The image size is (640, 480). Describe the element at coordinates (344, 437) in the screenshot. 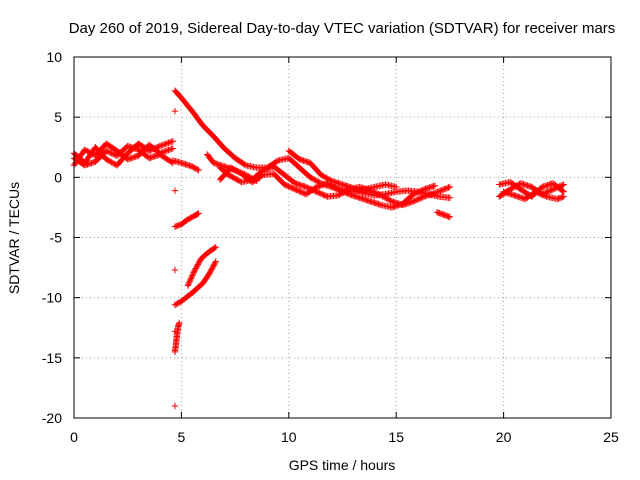

I see `x-tick-labels: 0 5 10 15 20 25` at that location.